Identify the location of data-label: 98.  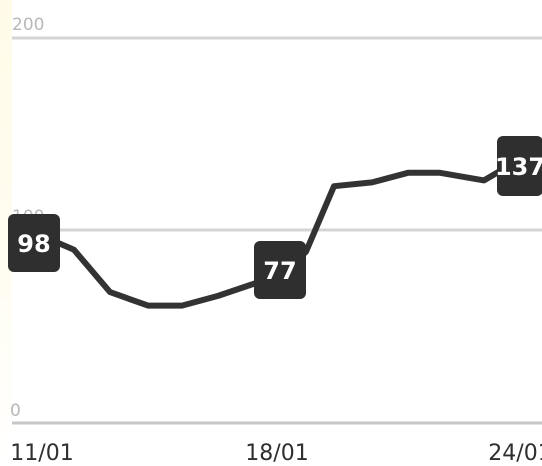
(34, 243).